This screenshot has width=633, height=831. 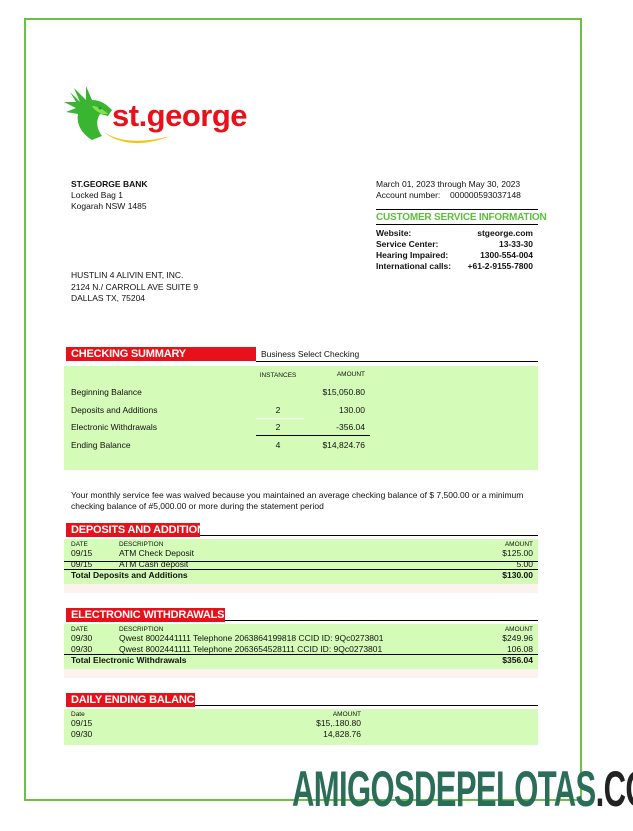 I want to click on logo-text: st.george, so click(x=180, y=115).